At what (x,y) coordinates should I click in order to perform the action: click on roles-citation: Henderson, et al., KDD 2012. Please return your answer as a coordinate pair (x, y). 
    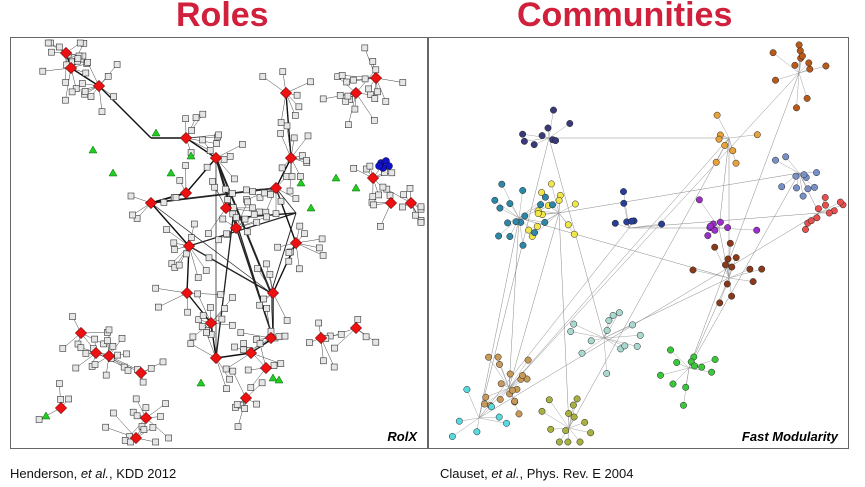
    Looking at the image, I should click on (93, 473).